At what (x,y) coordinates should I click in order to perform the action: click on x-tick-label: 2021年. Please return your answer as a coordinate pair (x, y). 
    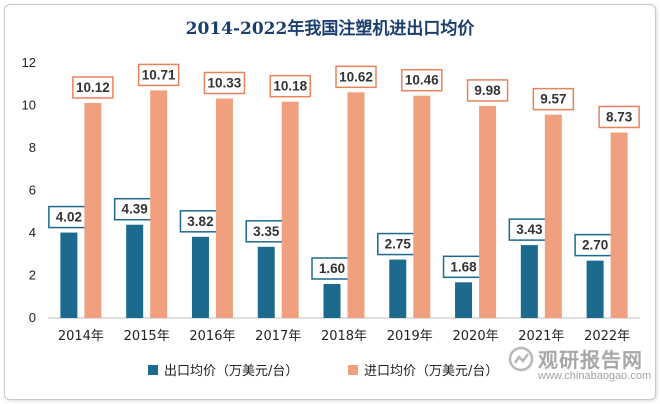
    Looking at the image, I should click on (541, 336).